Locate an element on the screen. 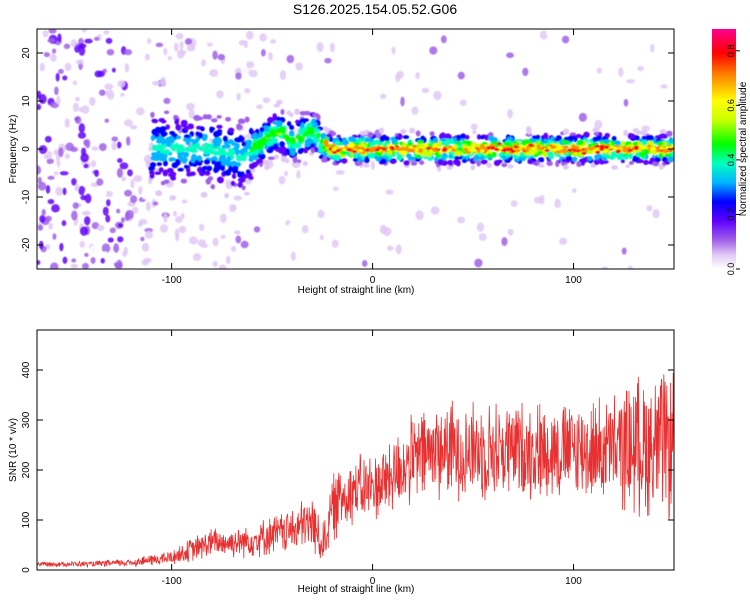 The image size is (750, 600). figure-title: S126.2025.154.05.52.G06 is located at coordinates (375, 9).